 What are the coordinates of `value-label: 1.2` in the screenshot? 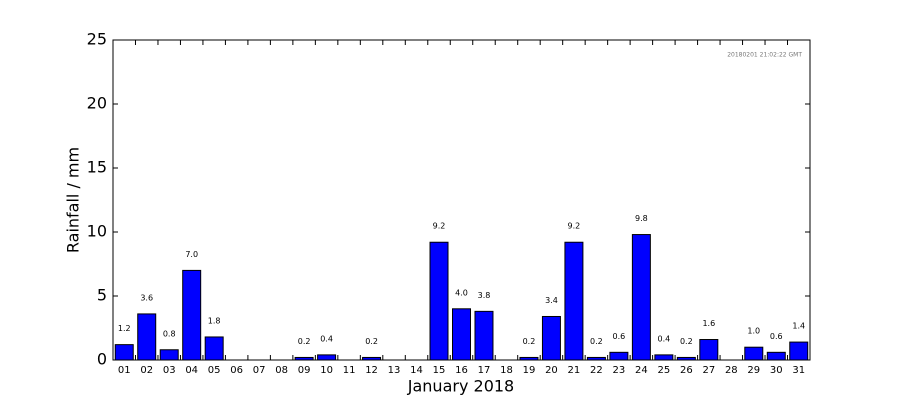 It's located at (124, 328).